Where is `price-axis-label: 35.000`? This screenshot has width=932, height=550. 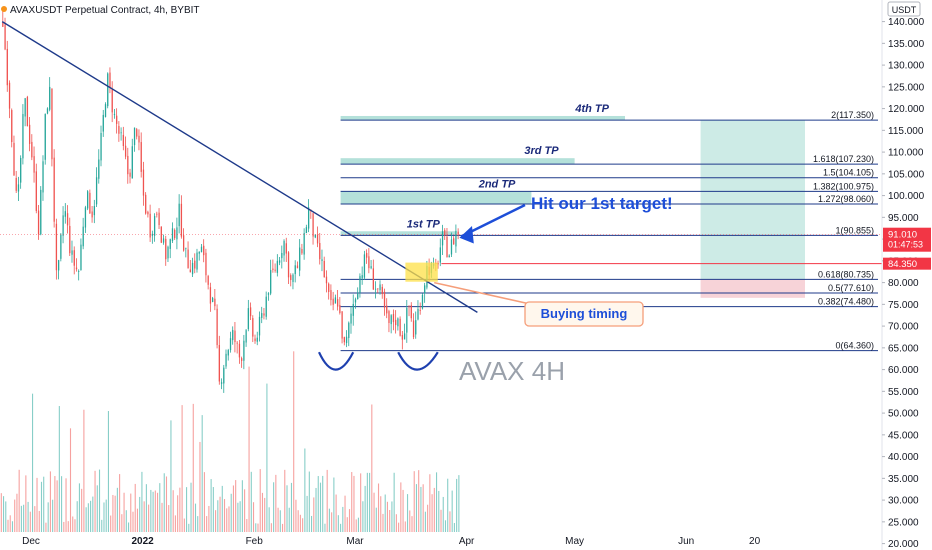
price-axis-label: 35.000 is located at coordinates (903, 479).